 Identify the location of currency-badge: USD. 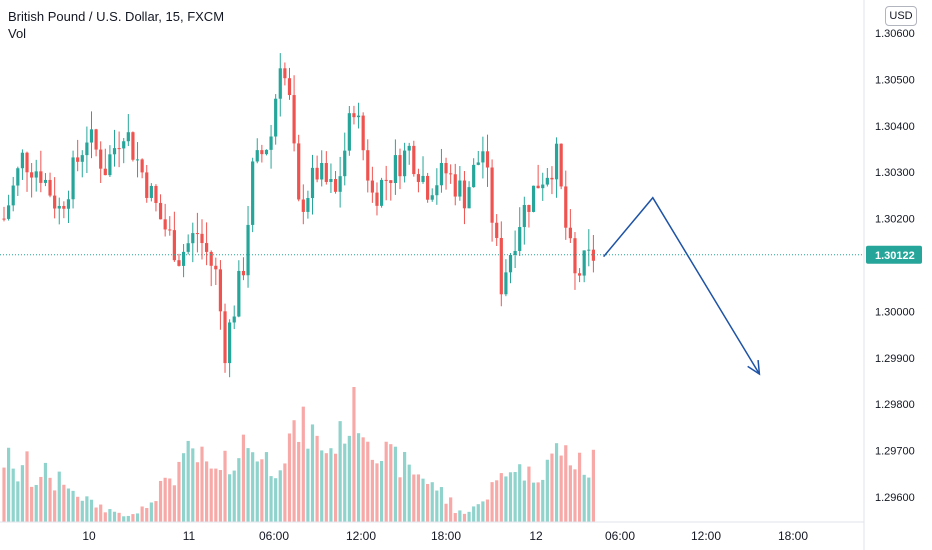
(901, 16).